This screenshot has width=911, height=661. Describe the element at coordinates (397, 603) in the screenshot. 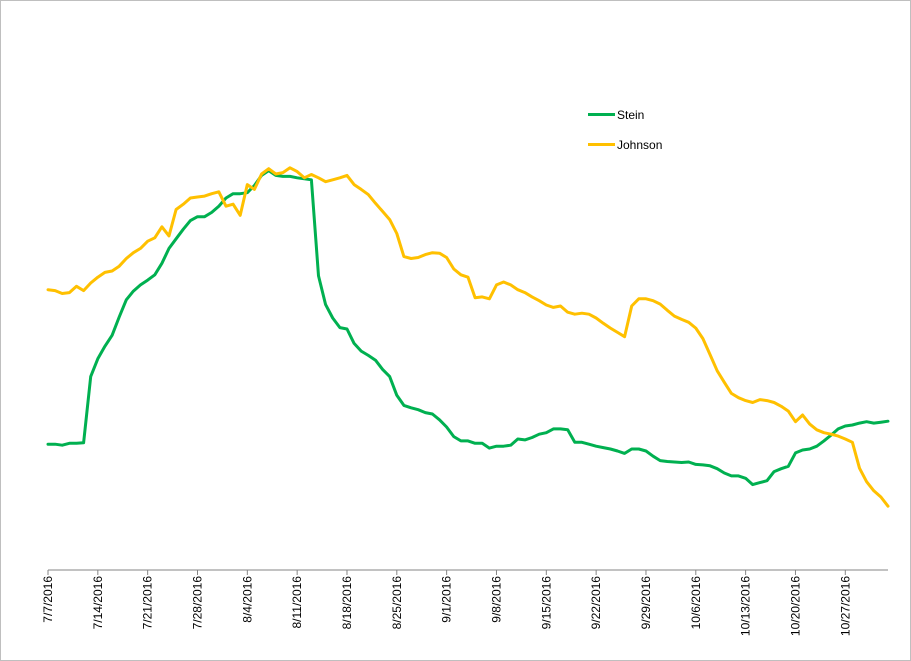

I see `x-tick-label: 8/25/2016` at that location.